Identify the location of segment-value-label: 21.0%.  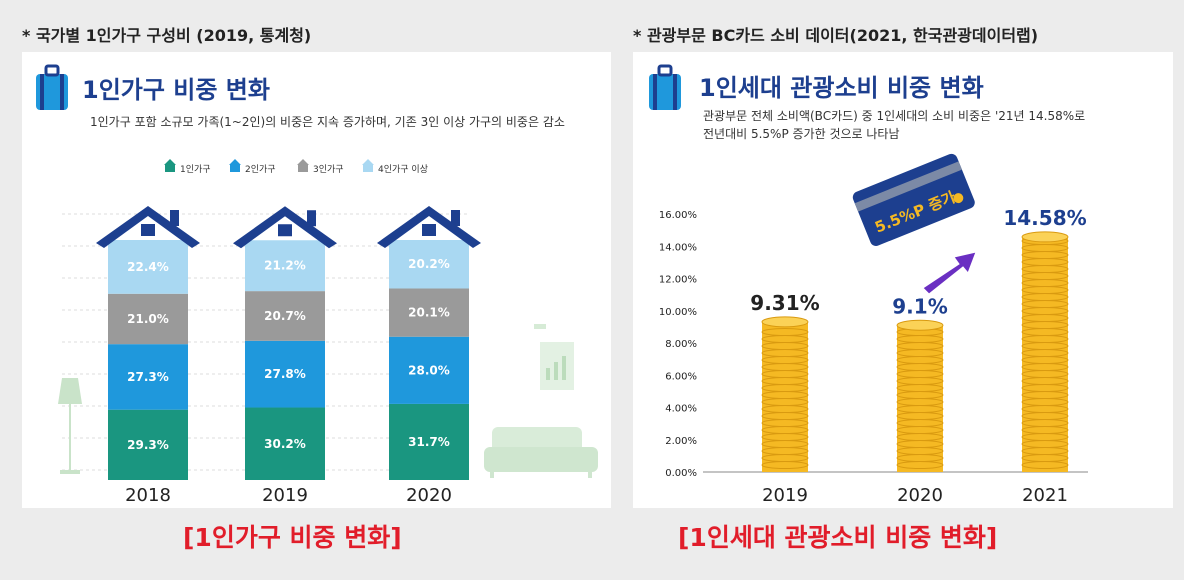
(148, 319).